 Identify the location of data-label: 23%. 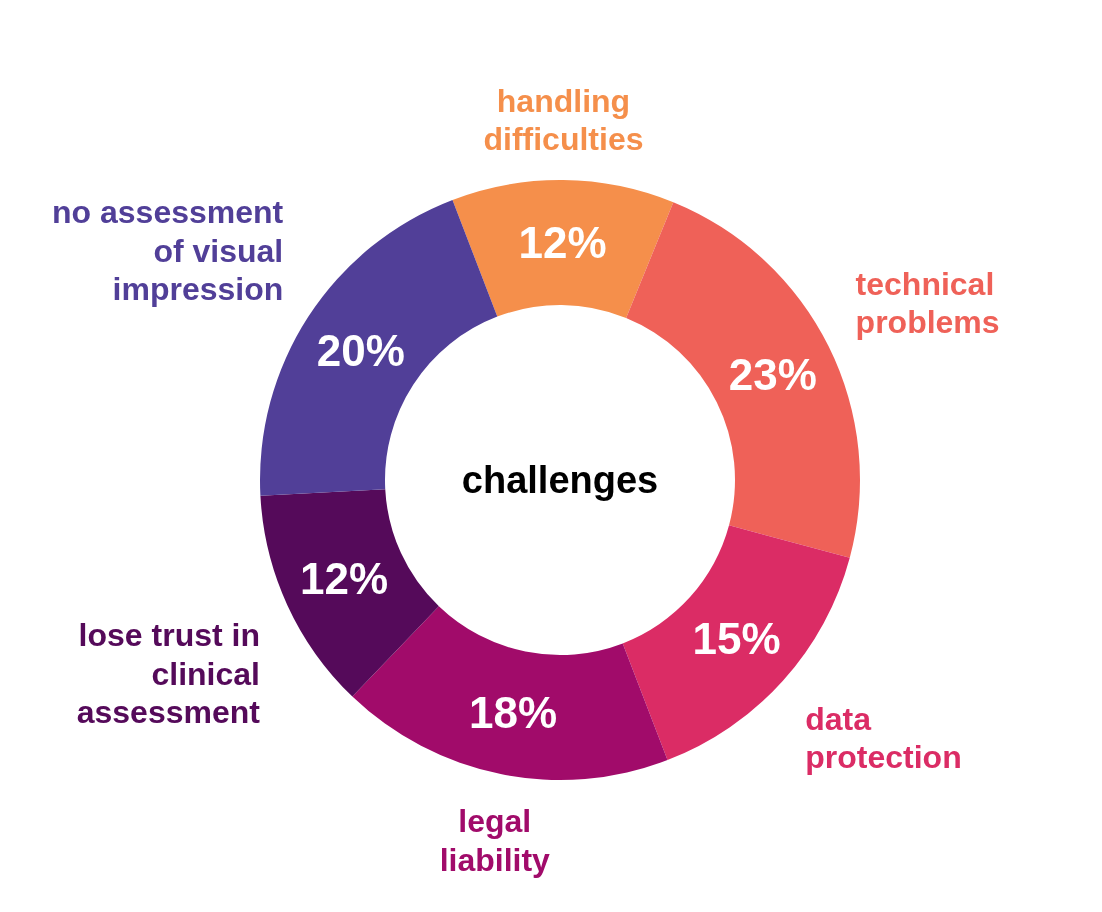
(772, 374).